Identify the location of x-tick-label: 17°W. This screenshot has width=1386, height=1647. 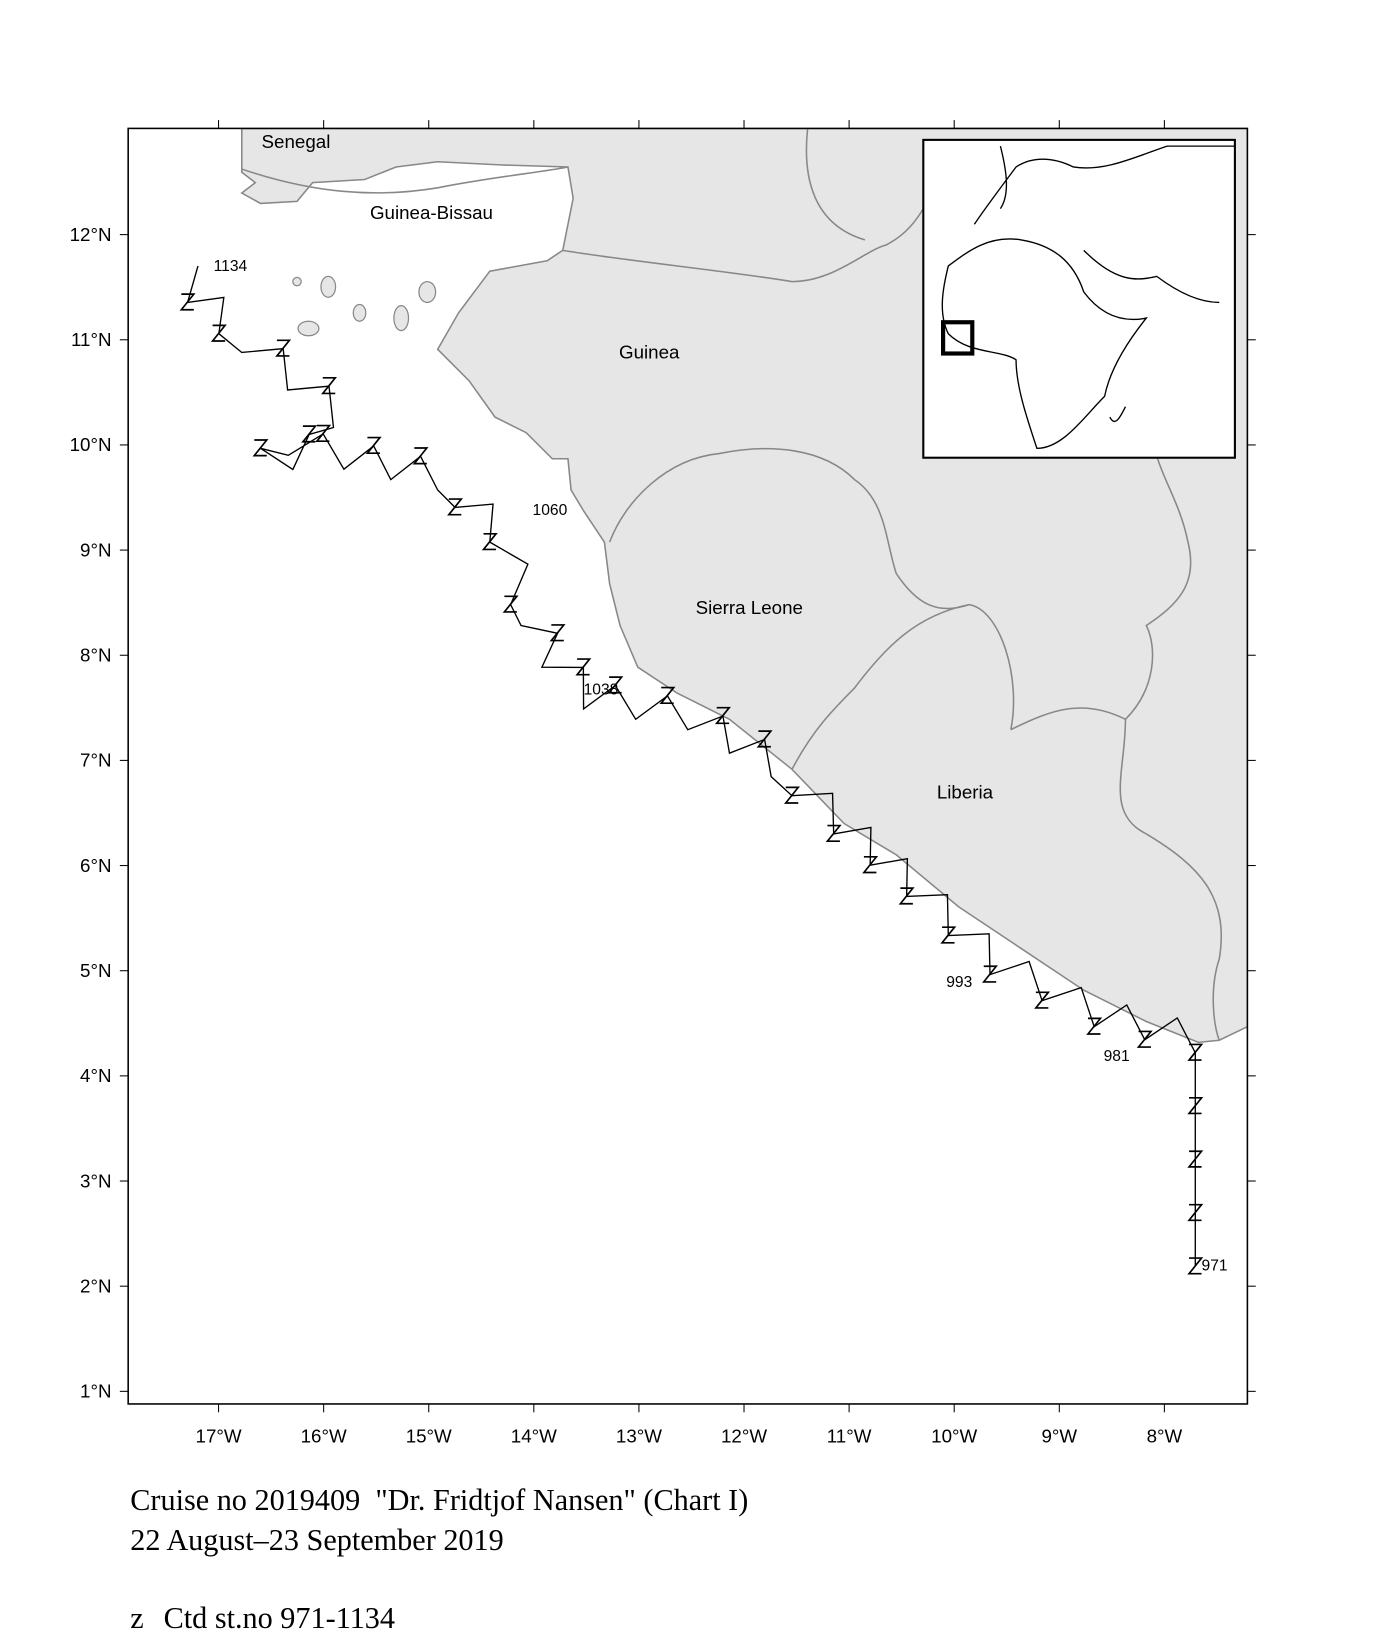
(219, 1436).